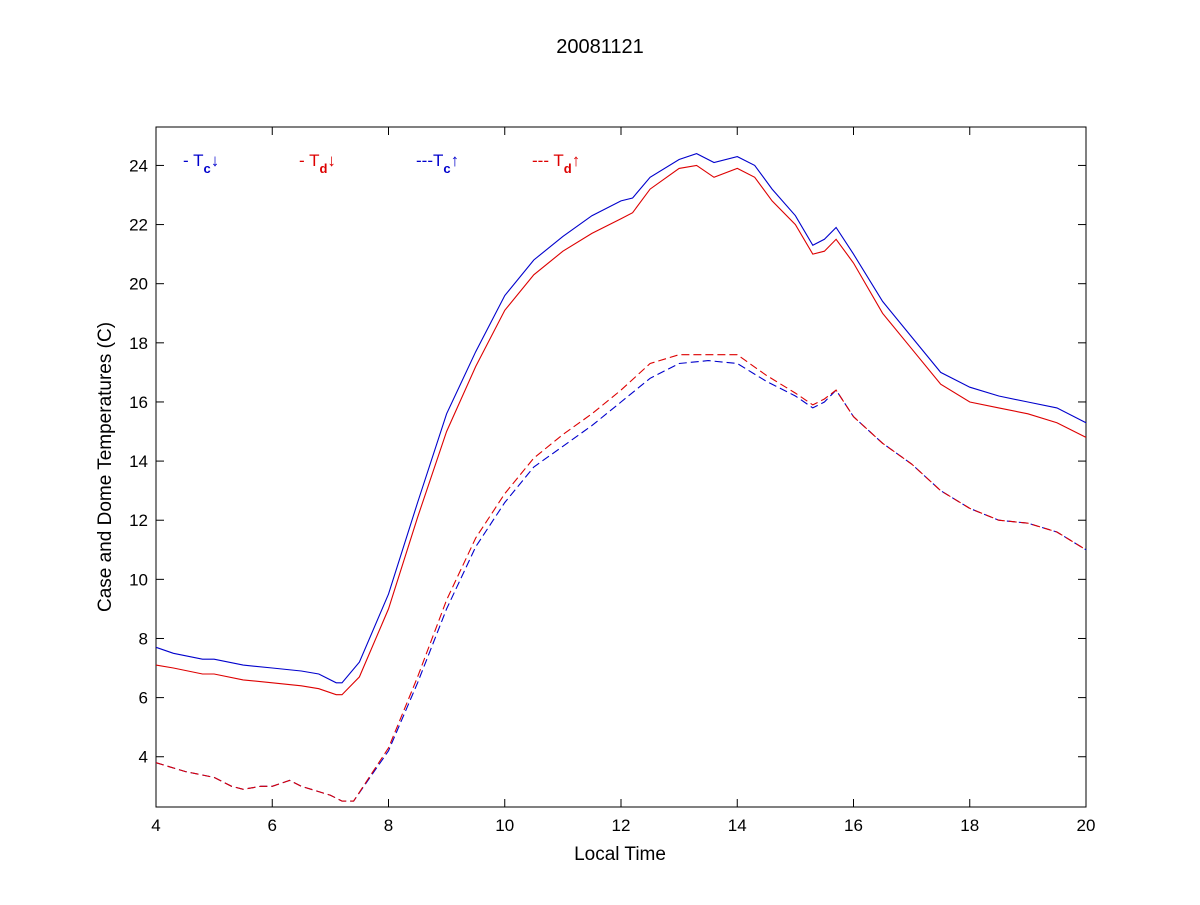 This screenshot has height=905, width=1200. I want to click on y-tick-label: 8, so click(143, 638).